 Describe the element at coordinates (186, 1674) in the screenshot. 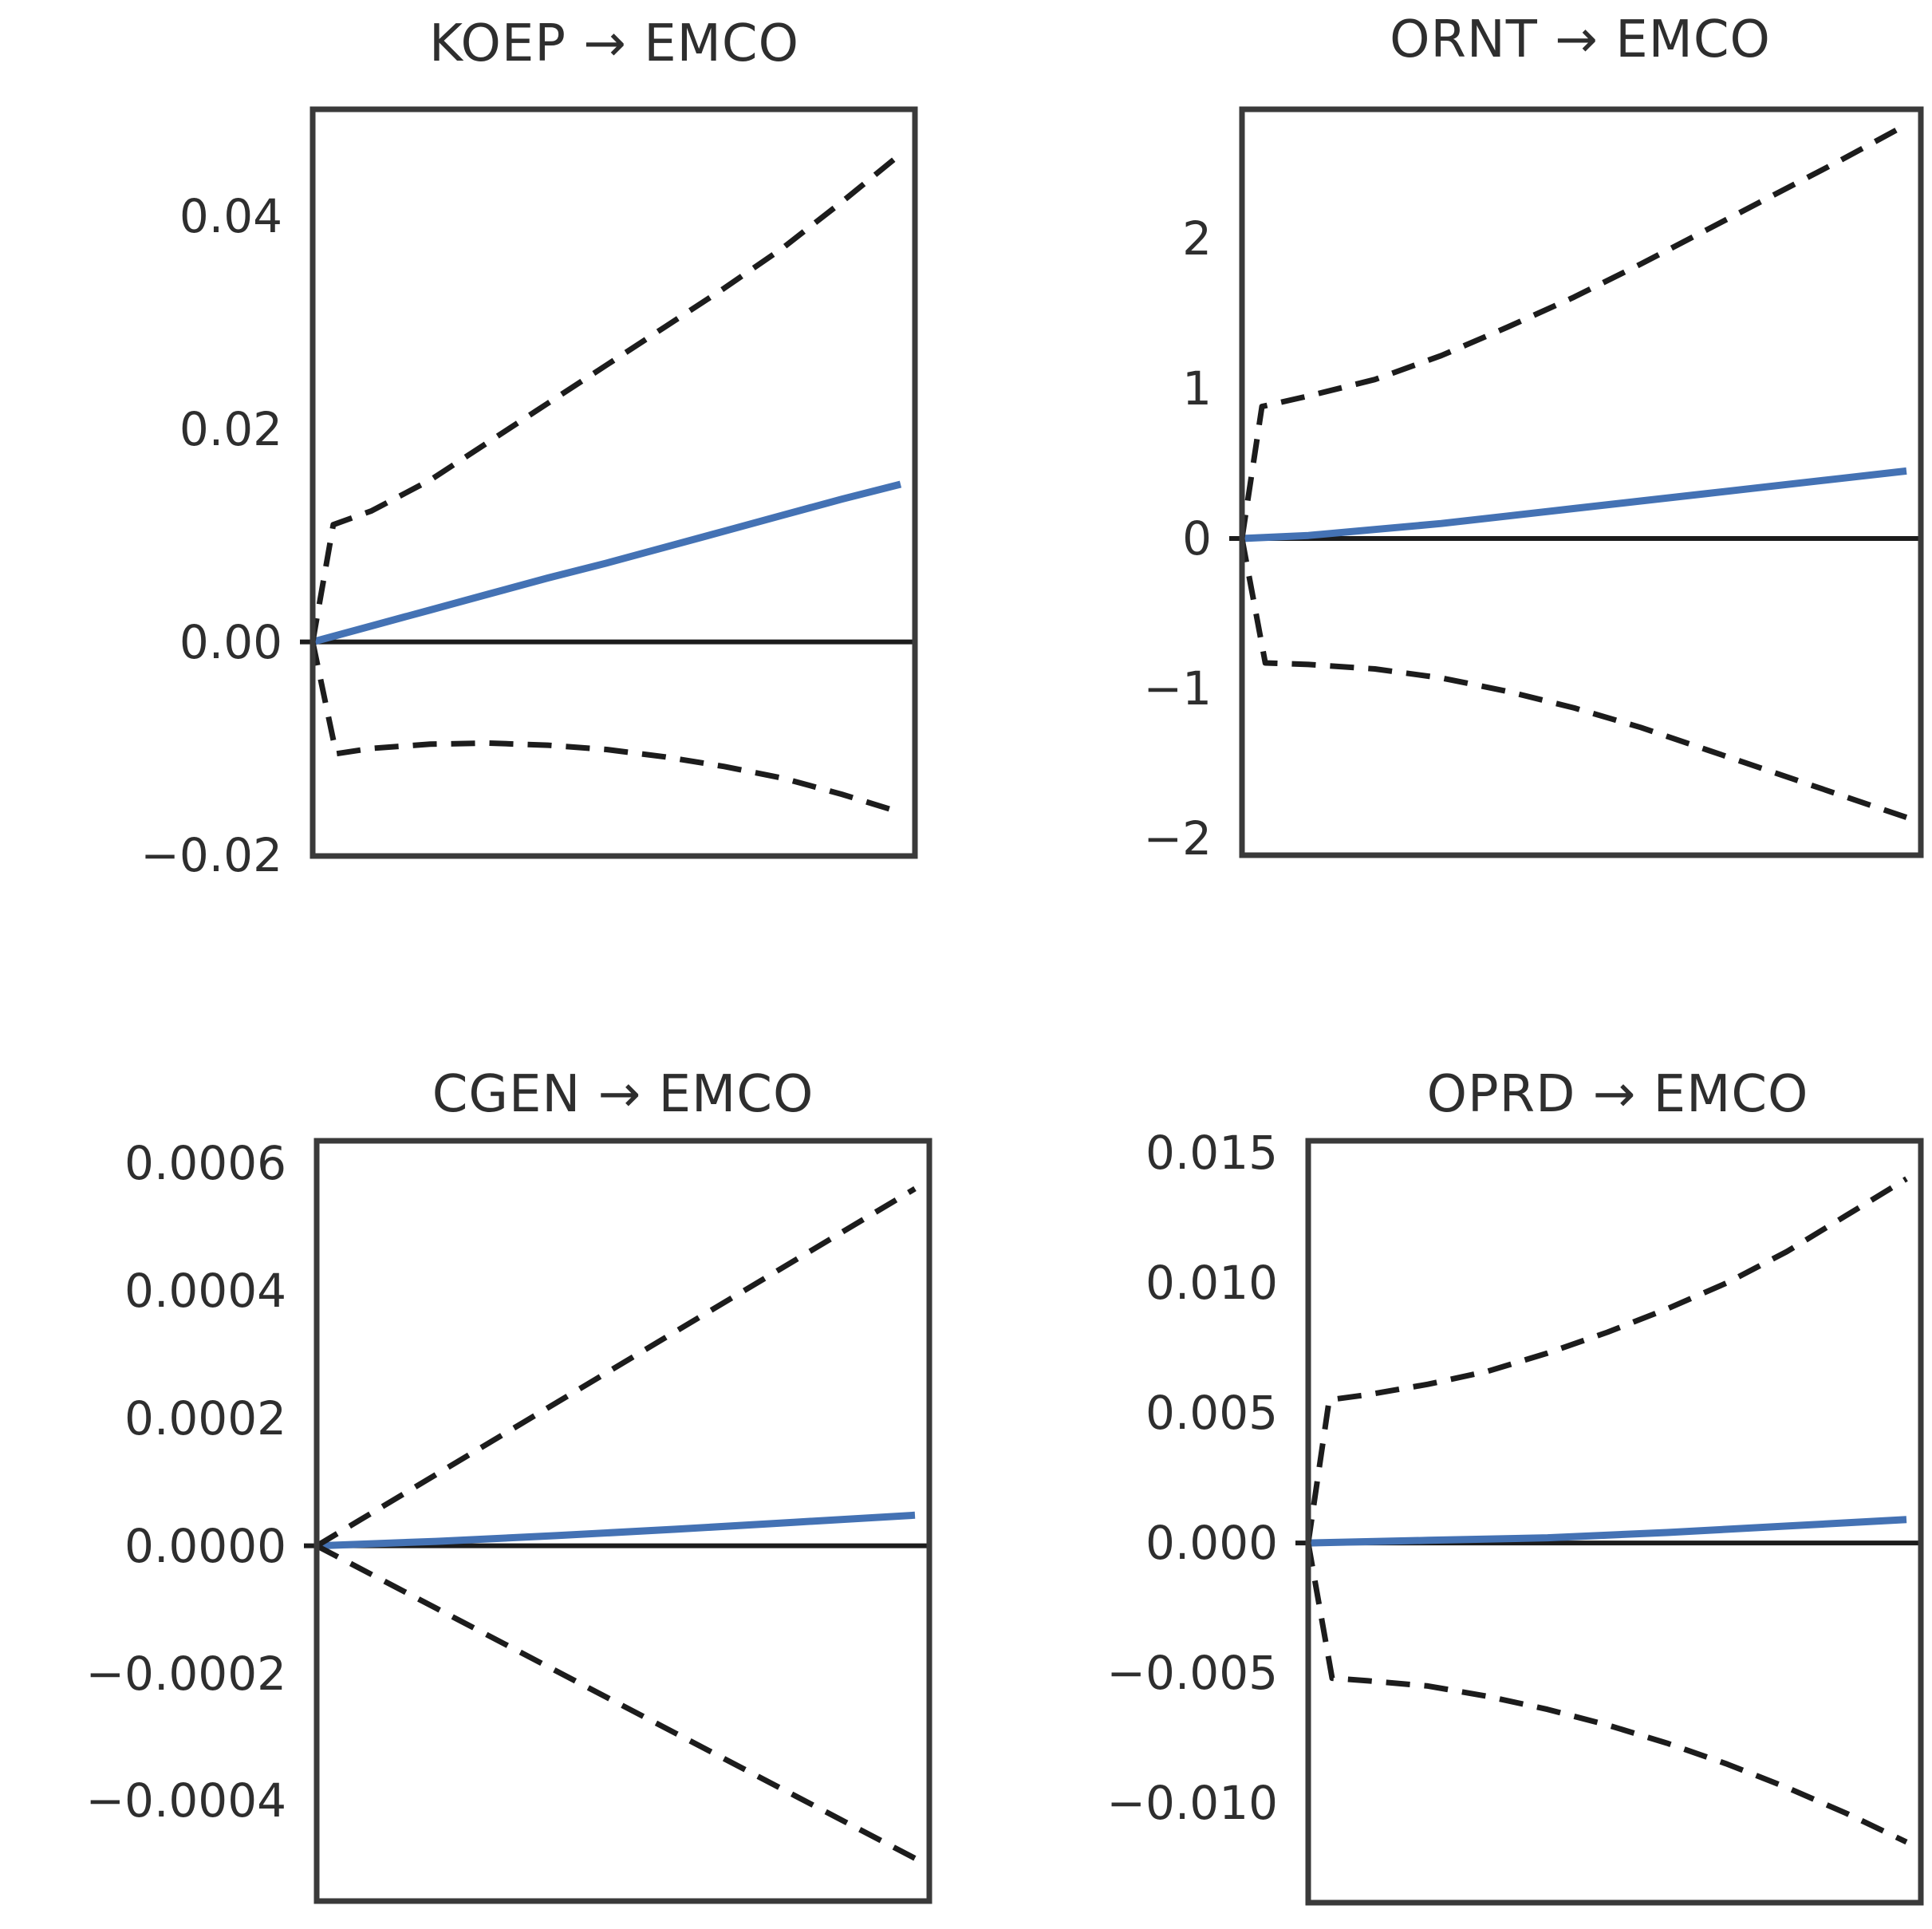

I see `cgen_emco-y-tick-label: −0.0002` at that location.